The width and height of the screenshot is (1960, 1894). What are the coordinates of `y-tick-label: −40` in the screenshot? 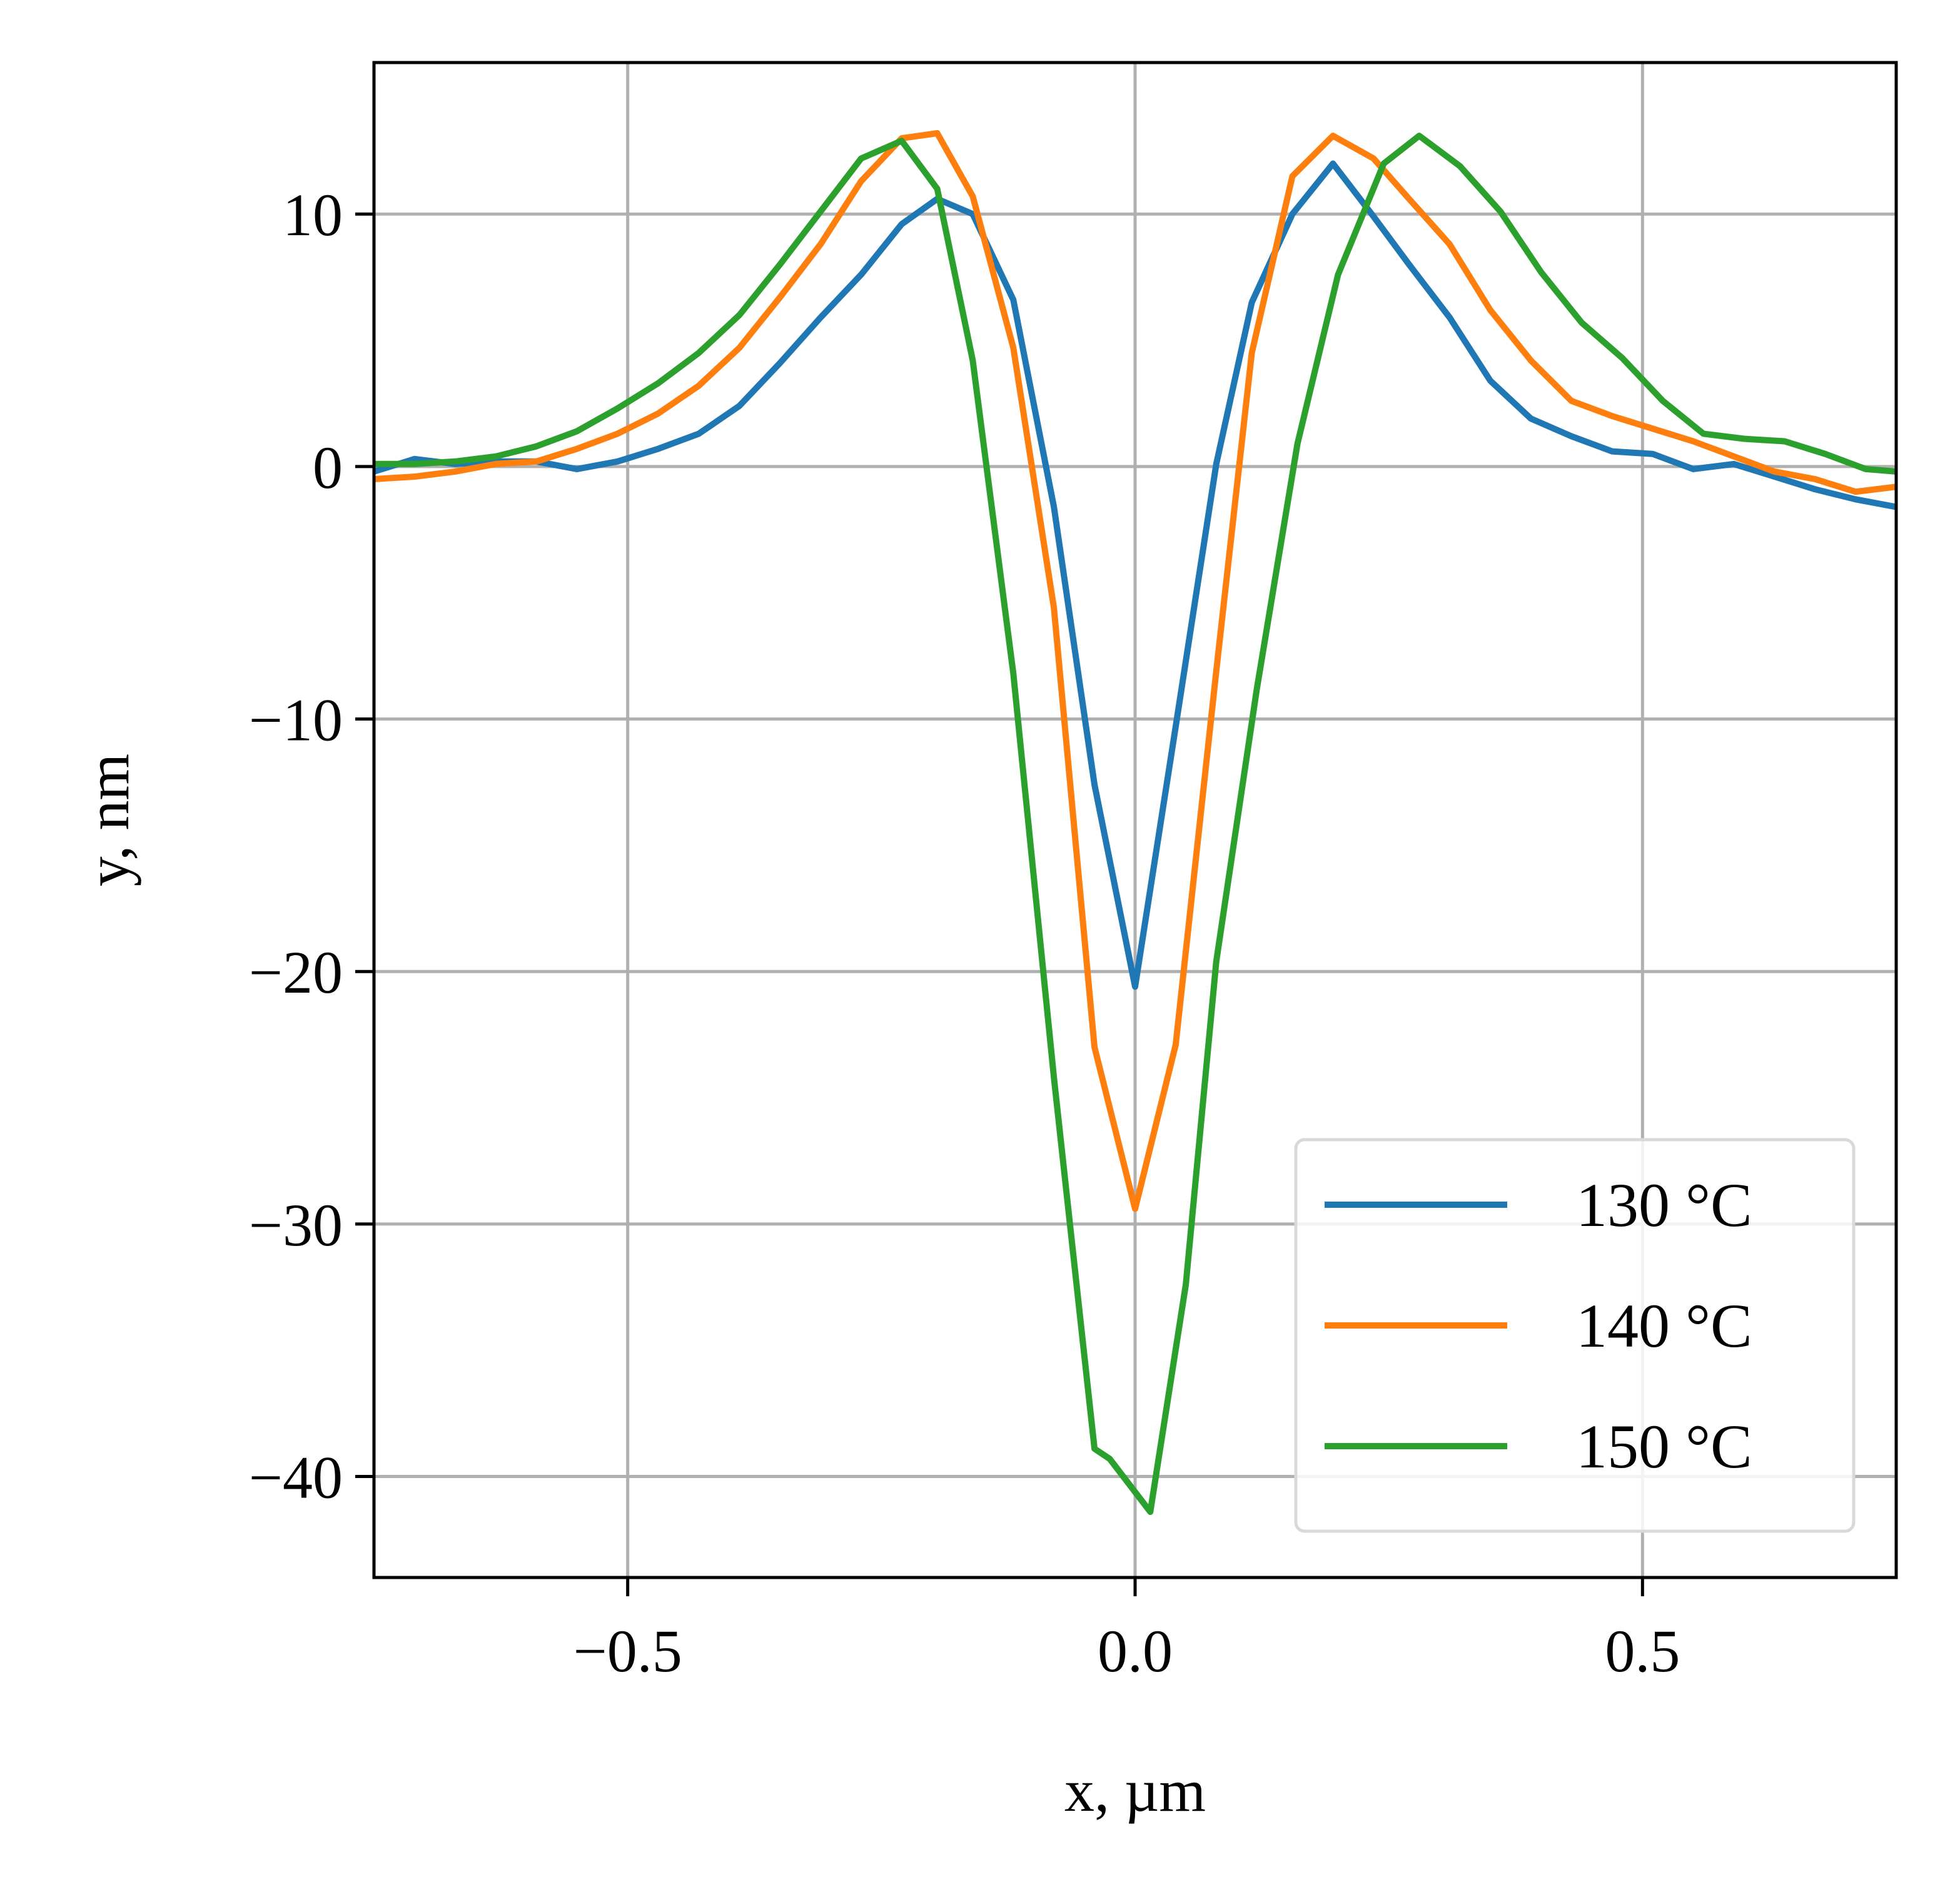 It's located at (296, 1477).